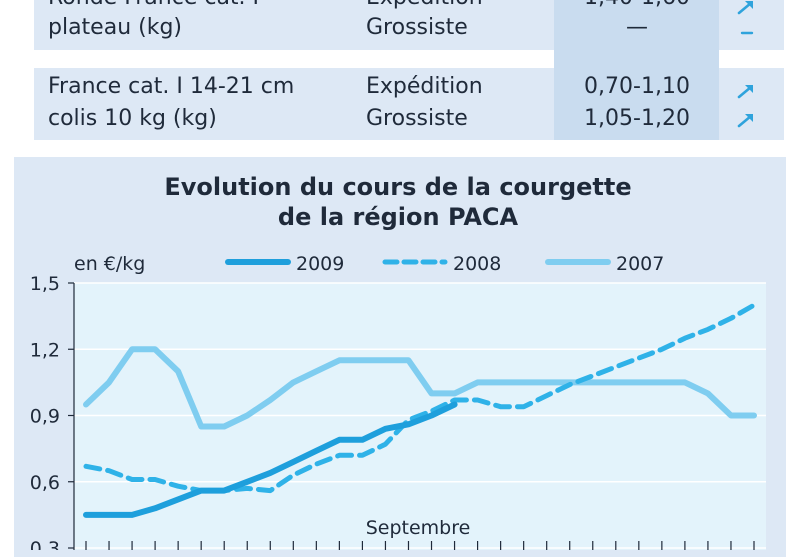 The image size is (800, 557). What do you see at coordinates (637, 86) in the screenshot?
I see `price-value: 0,70-1,10` at bounding box center [637, 86].